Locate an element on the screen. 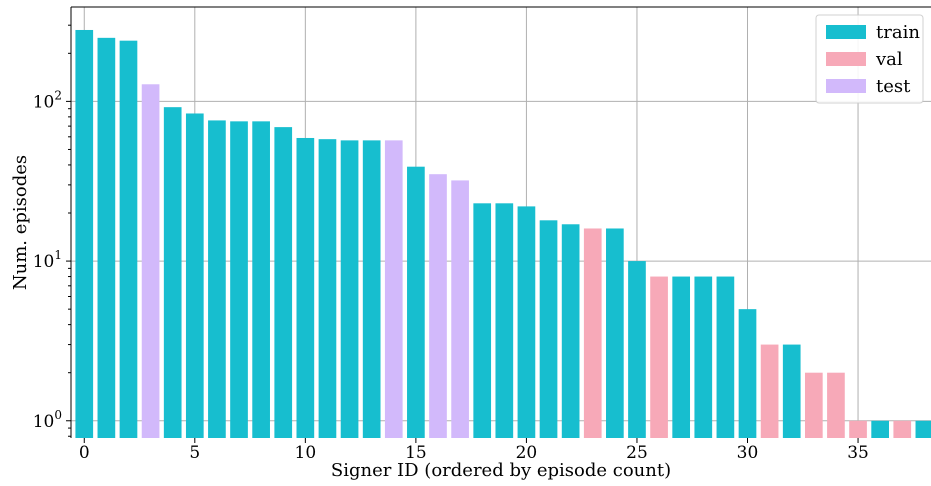 The width and height of the screenshot is (931, 486). legend-swatch-test is located at coordinates (846, 86).